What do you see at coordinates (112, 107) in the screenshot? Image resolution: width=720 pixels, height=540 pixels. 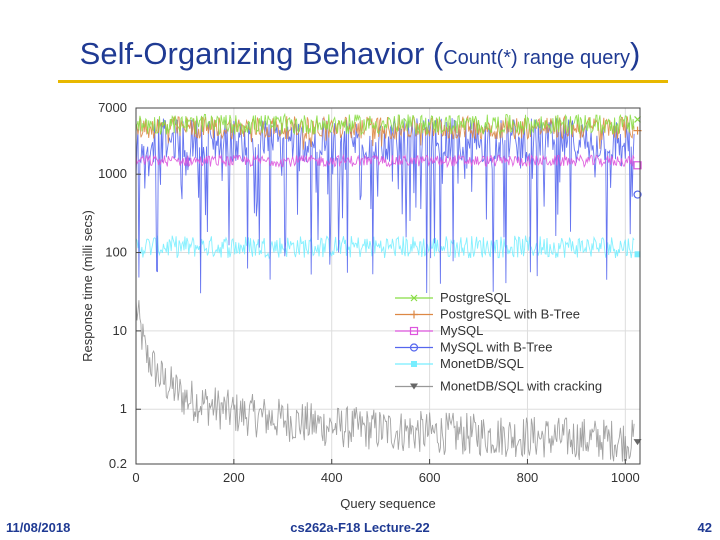 I see `y-tick-label: 7000` at bounding box center [112, 107].